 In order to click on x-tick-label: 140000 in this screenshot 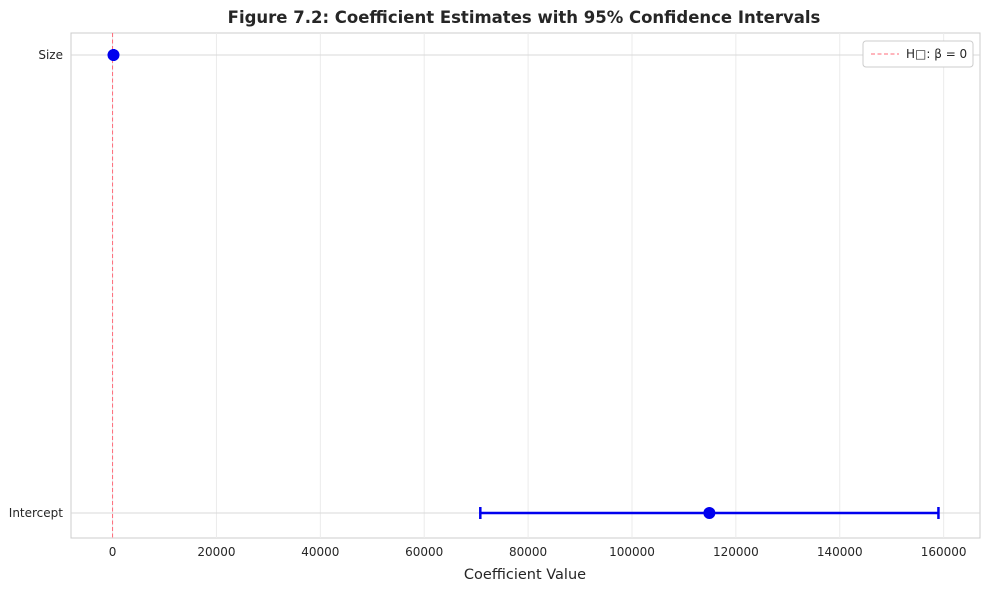, I will do `click(840, 552)`.